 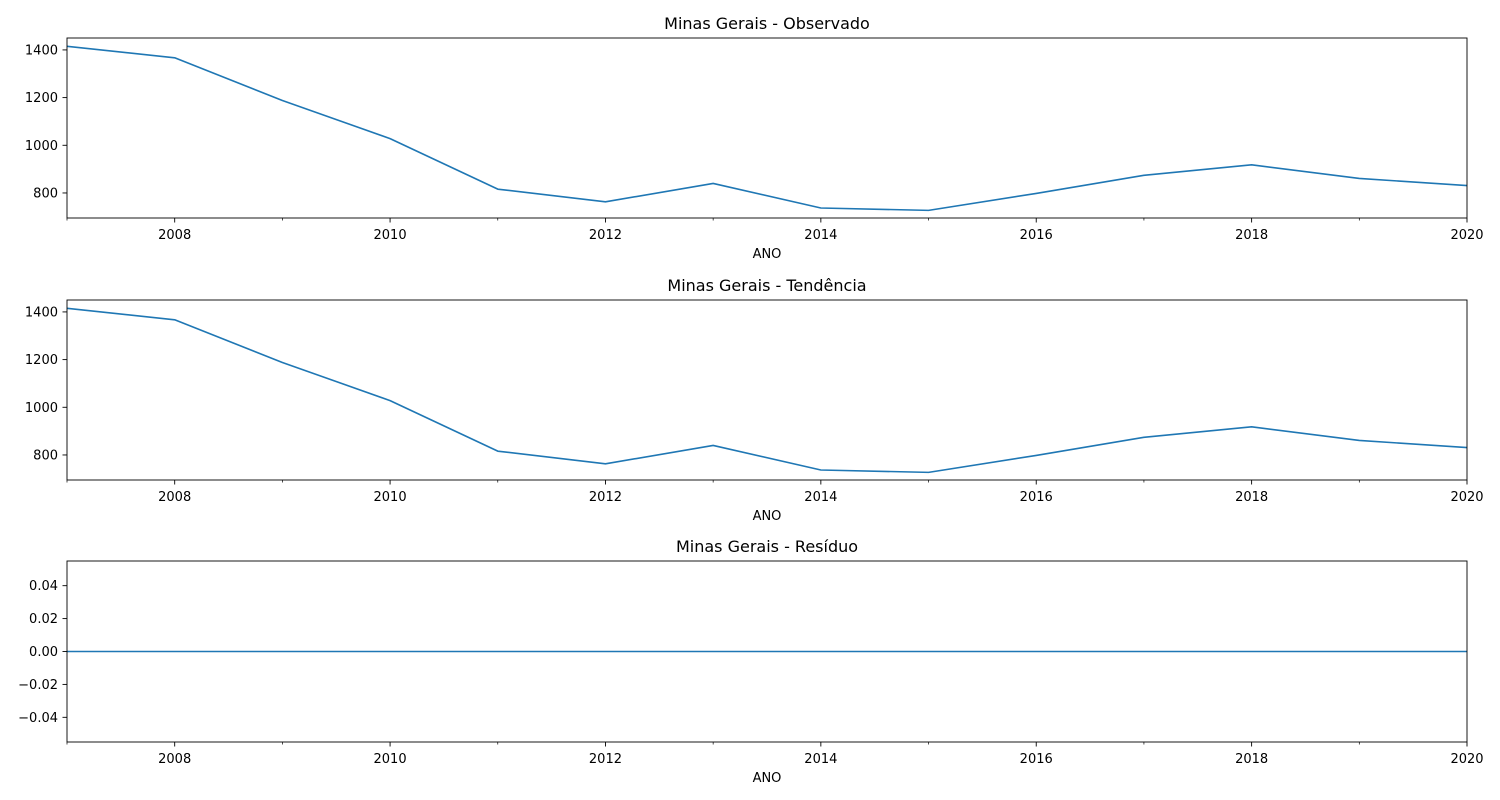 What do you see at coordinates (767, 23) in the screenshot?
I see `panel-title: Minas Gerais - Observado` at bounding box center [767, 23].